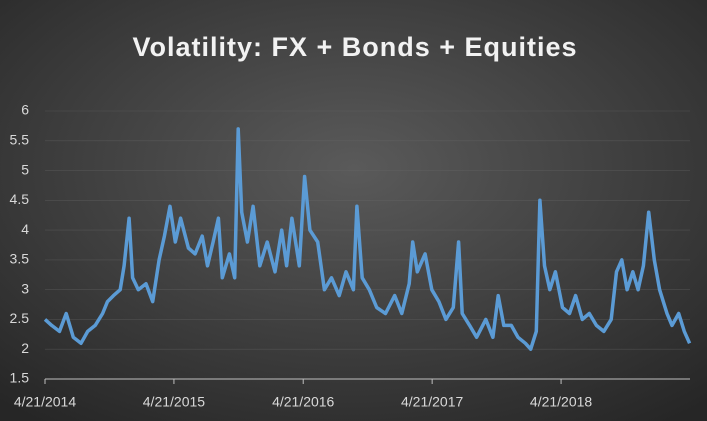 The width and height of the screenshot is (707, 421). What do you see at coordinates (303, 402) in the screenshot?
I see `x-tick-label: 4/21/2016` at bounding box center [303, 402].